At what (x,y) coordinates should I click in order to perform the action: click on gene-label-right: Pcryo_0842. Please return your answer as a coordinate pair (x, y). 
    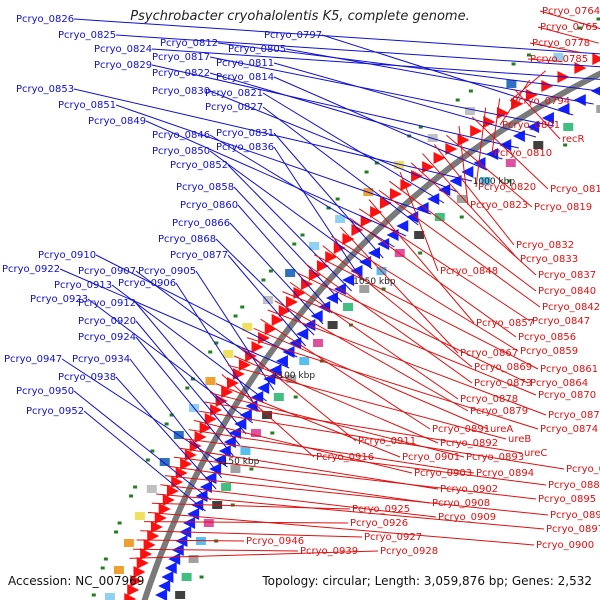
    Looking at the image, I should click on (571, 307).